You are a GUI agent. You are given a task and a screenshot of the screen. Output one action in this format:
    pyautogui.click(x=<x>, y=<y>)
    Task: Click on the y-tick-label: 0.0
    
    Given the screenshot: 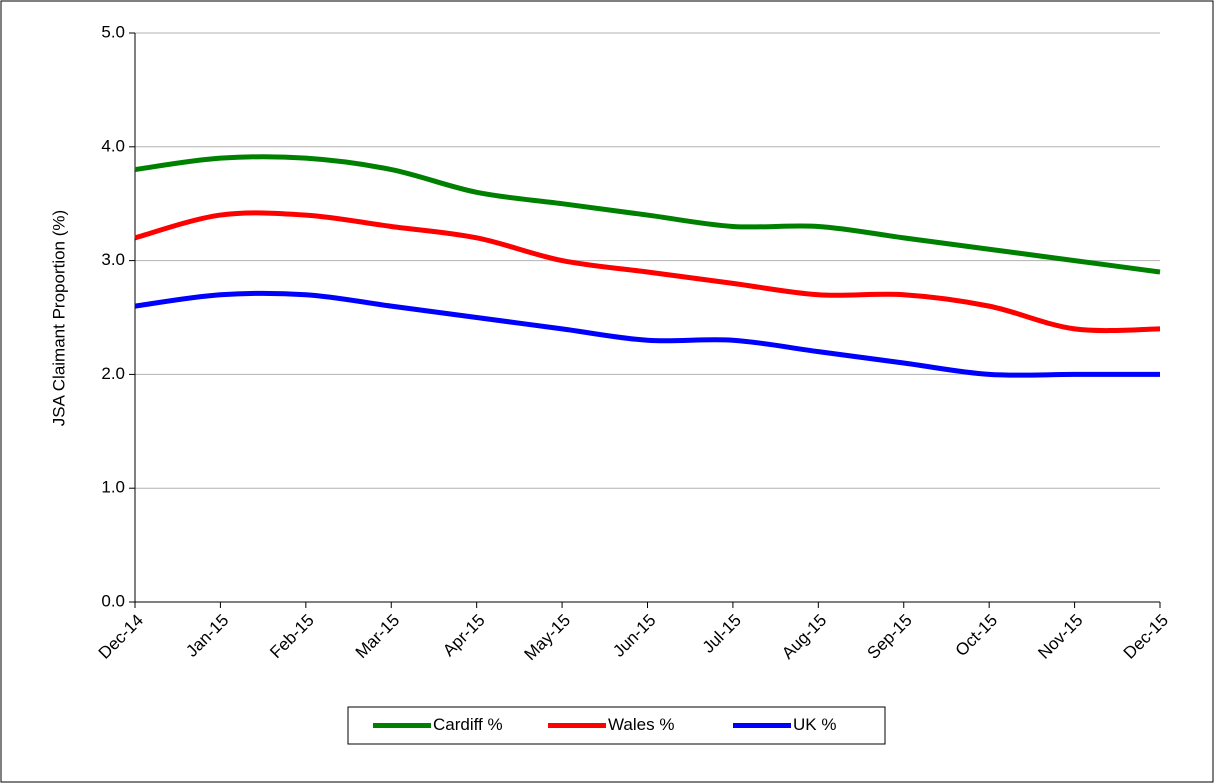 What is the action you would take?
    pyautogui.click(x=113, y=600)
    